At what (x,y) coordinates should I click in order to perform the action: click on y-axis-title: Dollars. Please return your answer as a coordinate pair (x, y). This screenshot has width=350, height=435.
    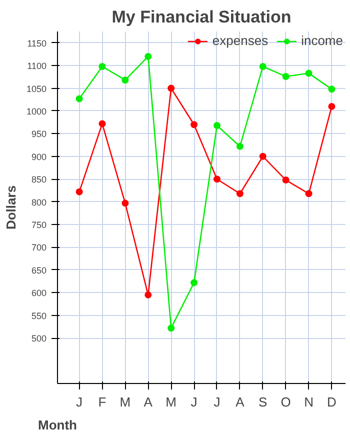
    Looking at the image, I should click on (10, 207).